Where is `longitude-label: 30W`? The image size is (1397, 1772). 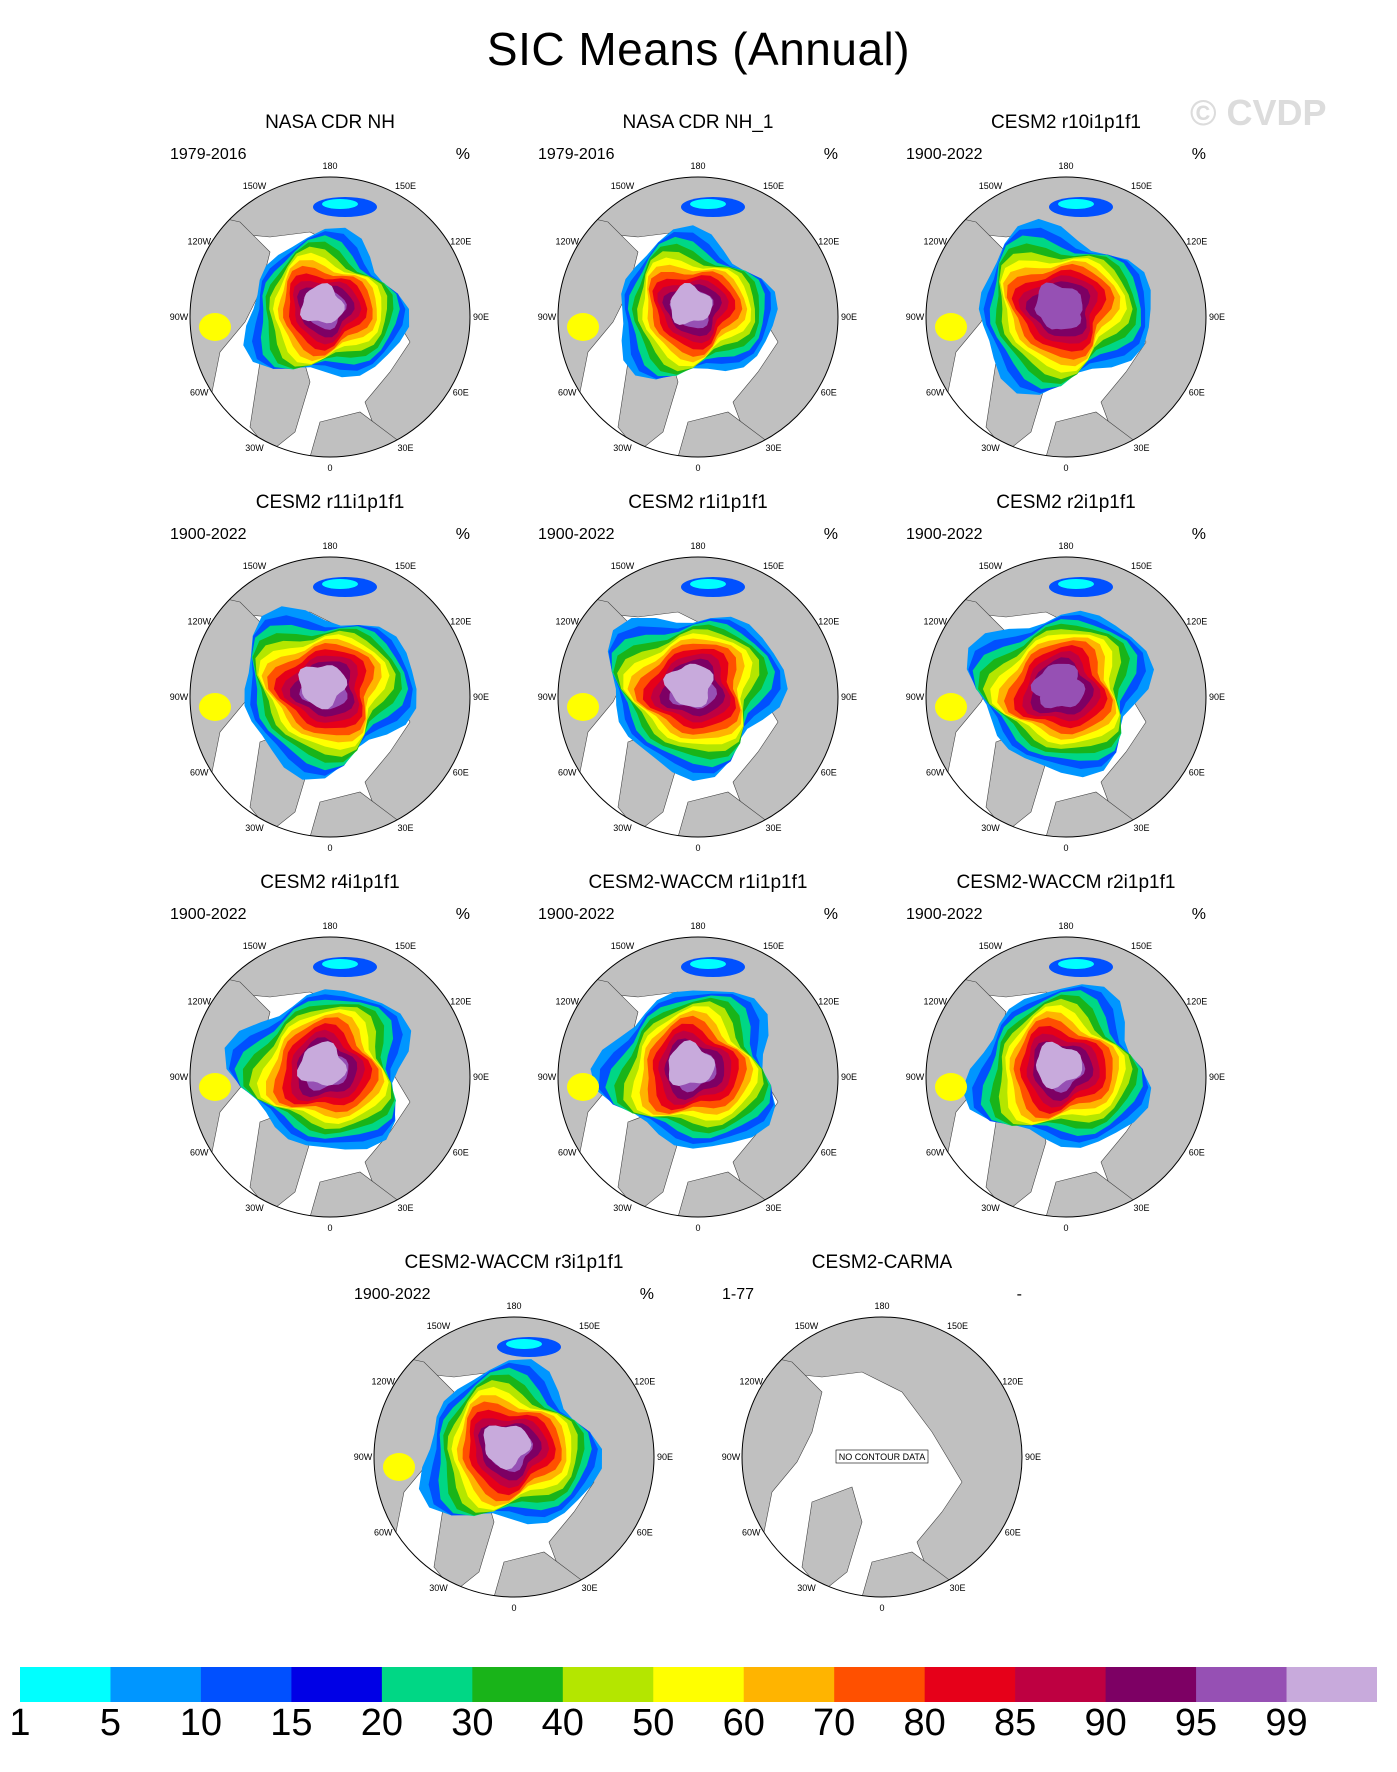 longitude-label: 30W is located at coordinates (622, 1208).